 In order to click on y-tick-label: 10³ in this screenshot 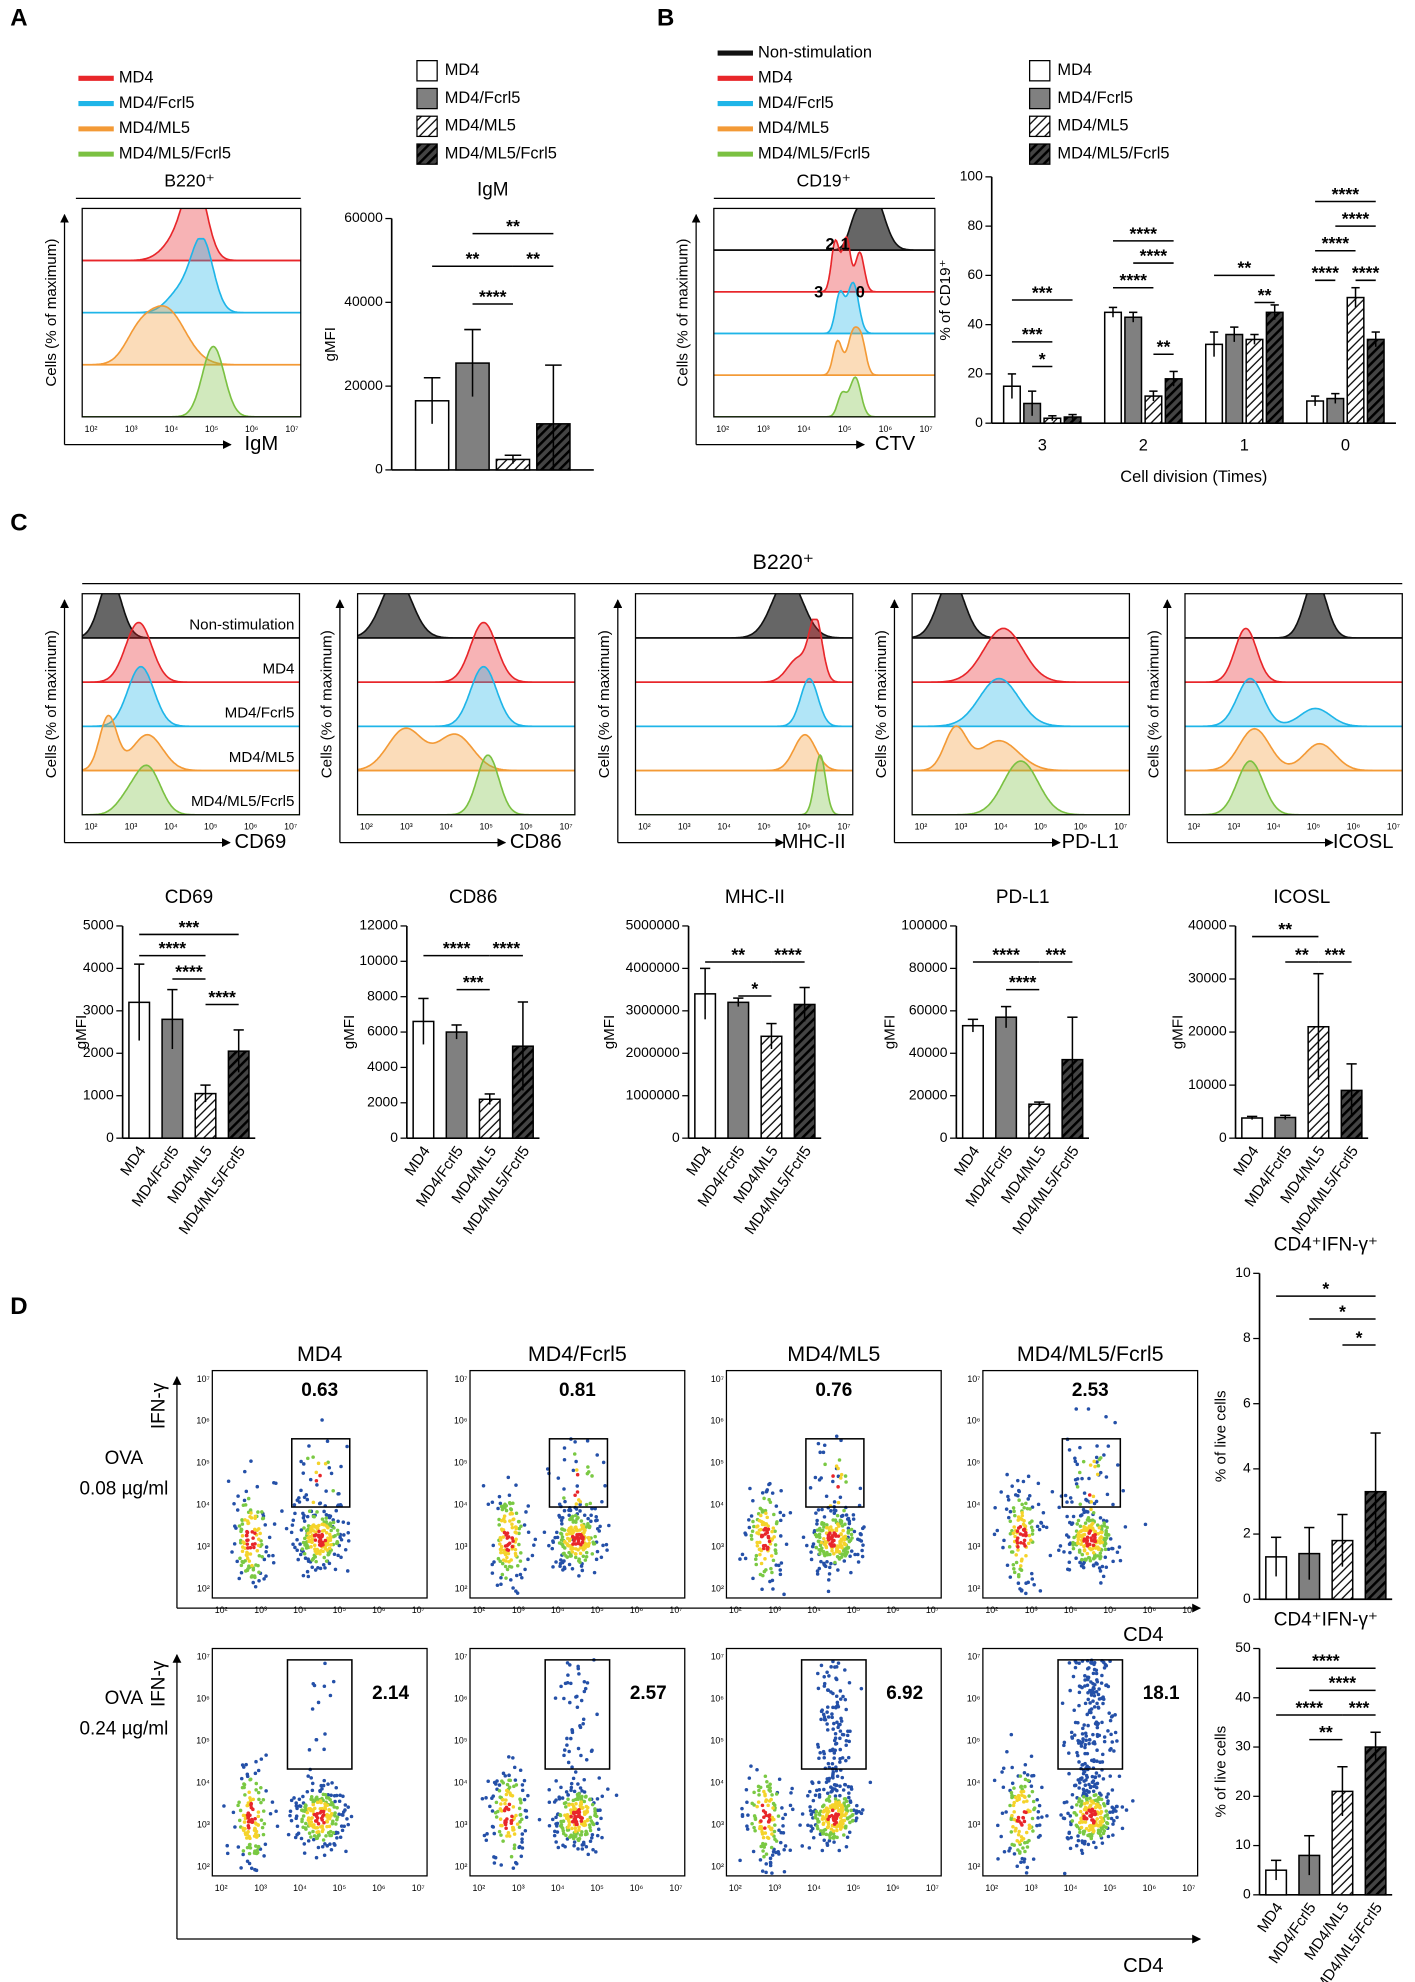, I will do `click(461, 1824)`.